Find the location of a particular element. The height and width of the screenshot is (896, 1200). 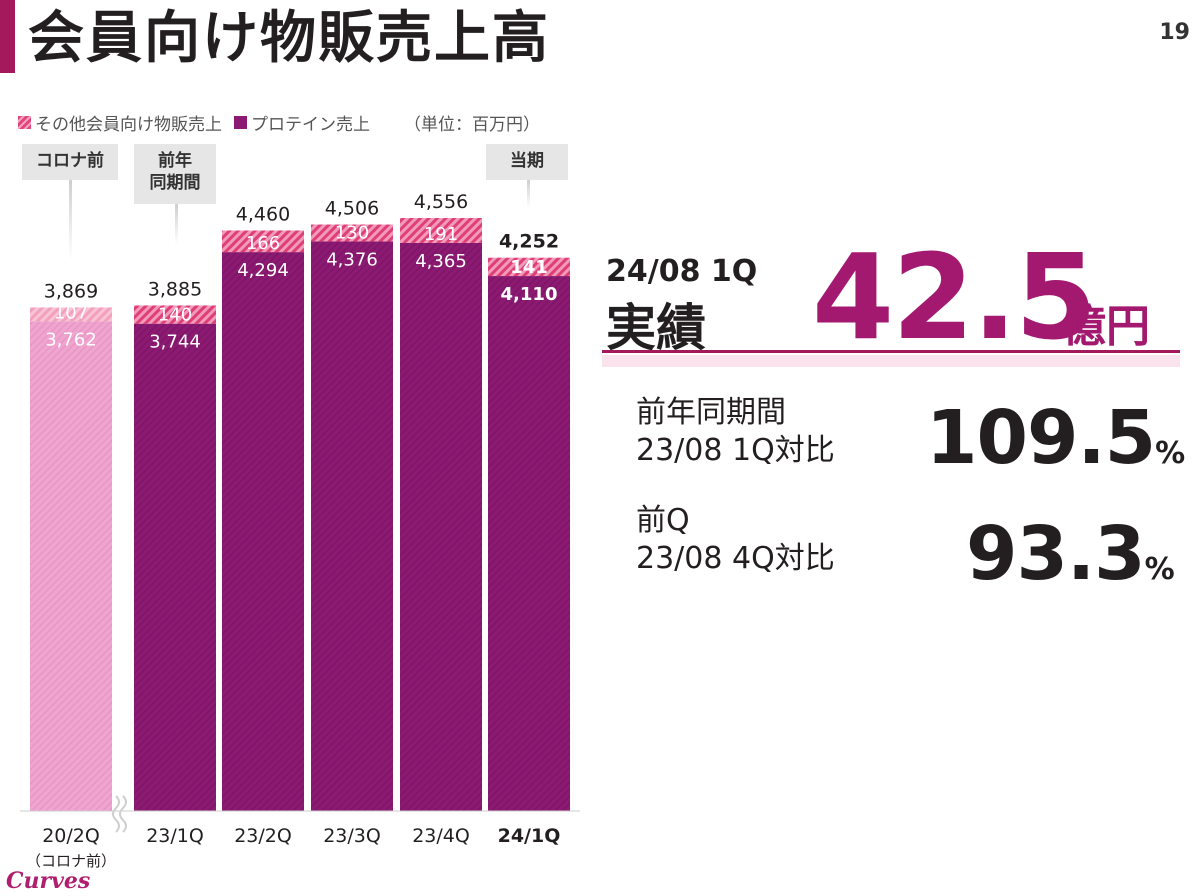

yoy-label-line1: 前年同期間 is located at coordinates (711, 412).